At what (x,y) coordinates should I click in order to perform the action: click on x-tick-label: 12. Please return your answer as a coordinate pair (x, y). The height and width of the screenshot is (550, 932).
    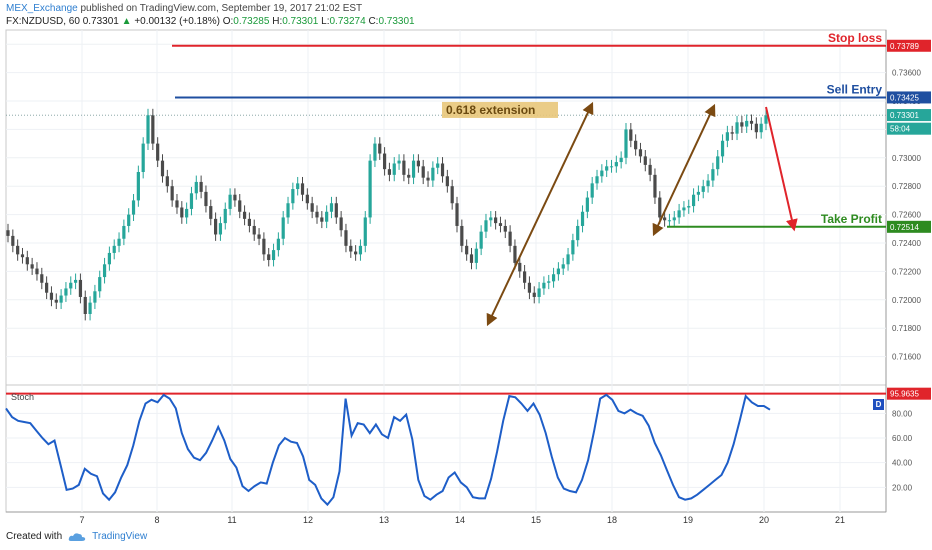
    Looking at the image, I should click on (308, 520).